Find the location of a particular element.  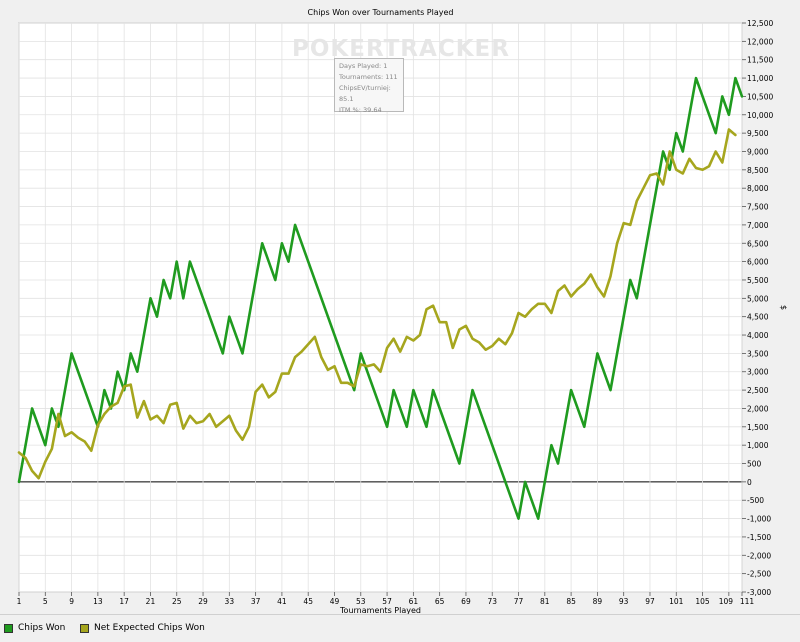

y-tick-label: 12,000 is located at coordinates (760, 41).